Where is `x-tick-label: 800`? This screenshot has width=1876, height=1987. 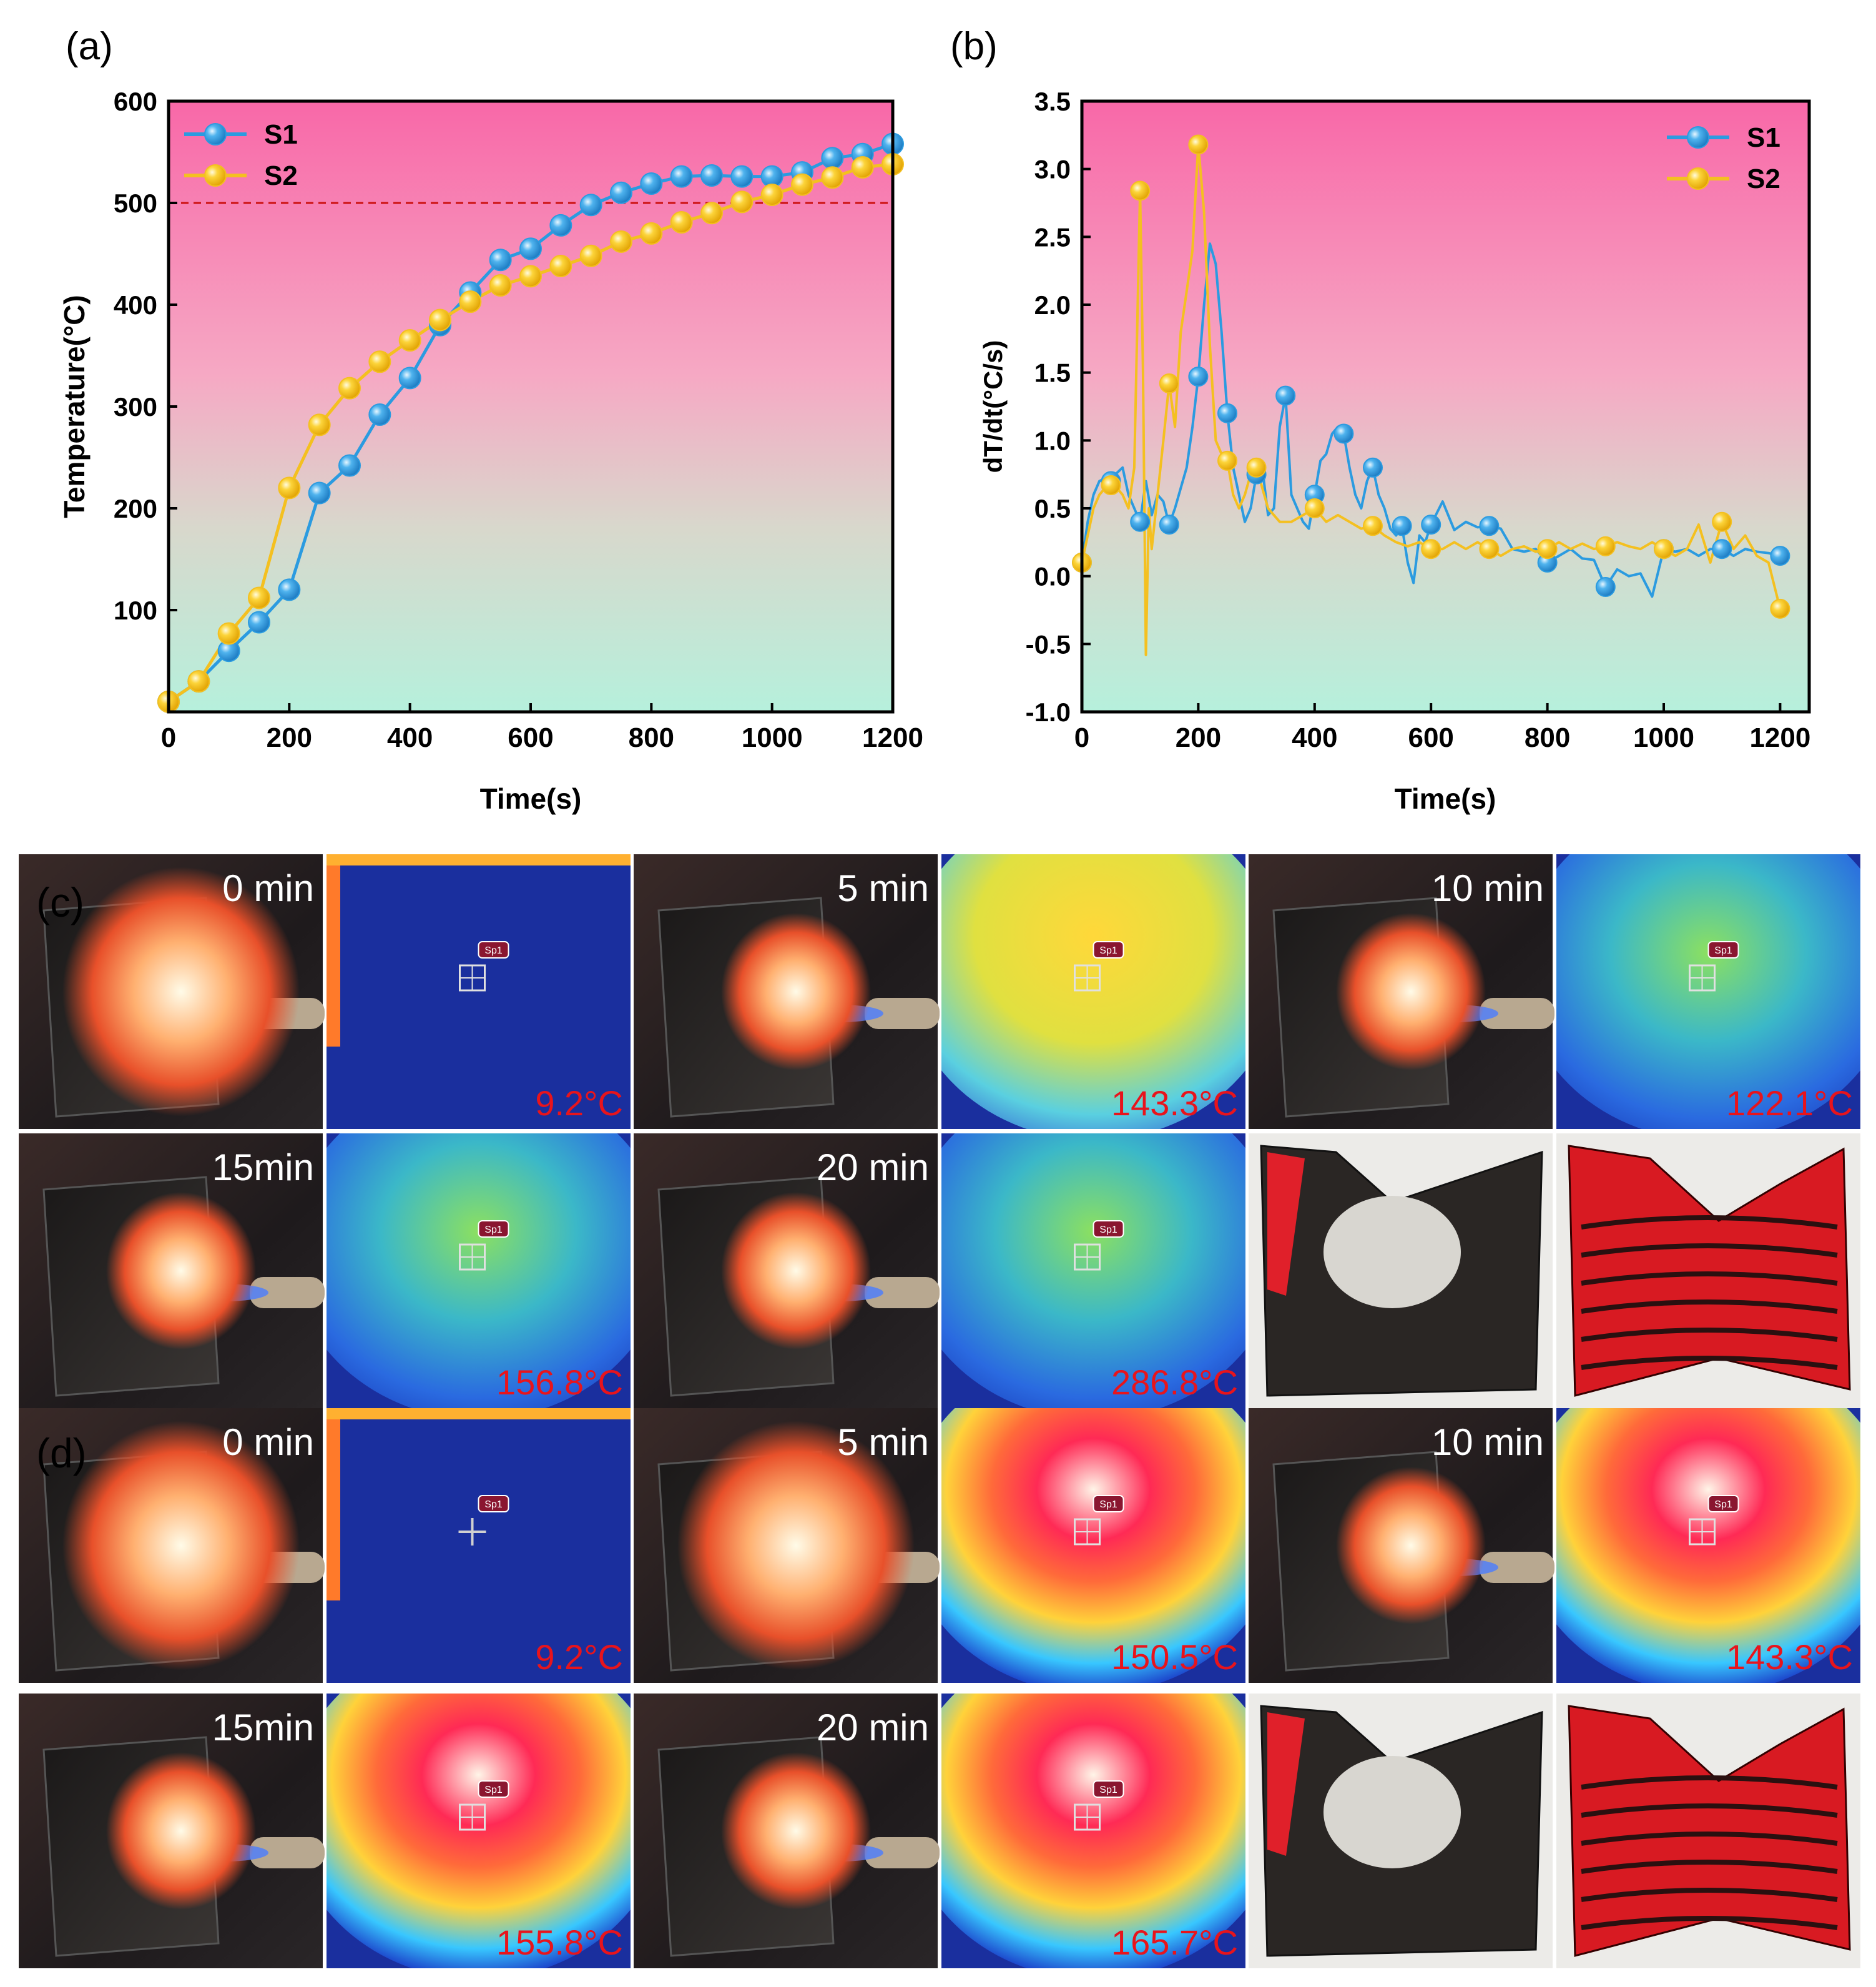 x-tick-label: 800 is located at coordinates (651, 737).